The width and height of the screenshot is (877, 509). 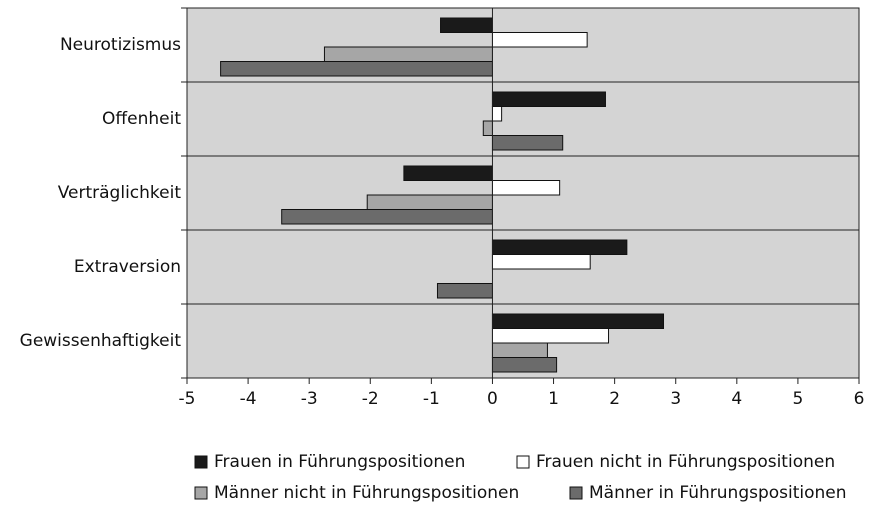 I want to click on category-label: Verträglichkeit, so click(x=120, y=193).